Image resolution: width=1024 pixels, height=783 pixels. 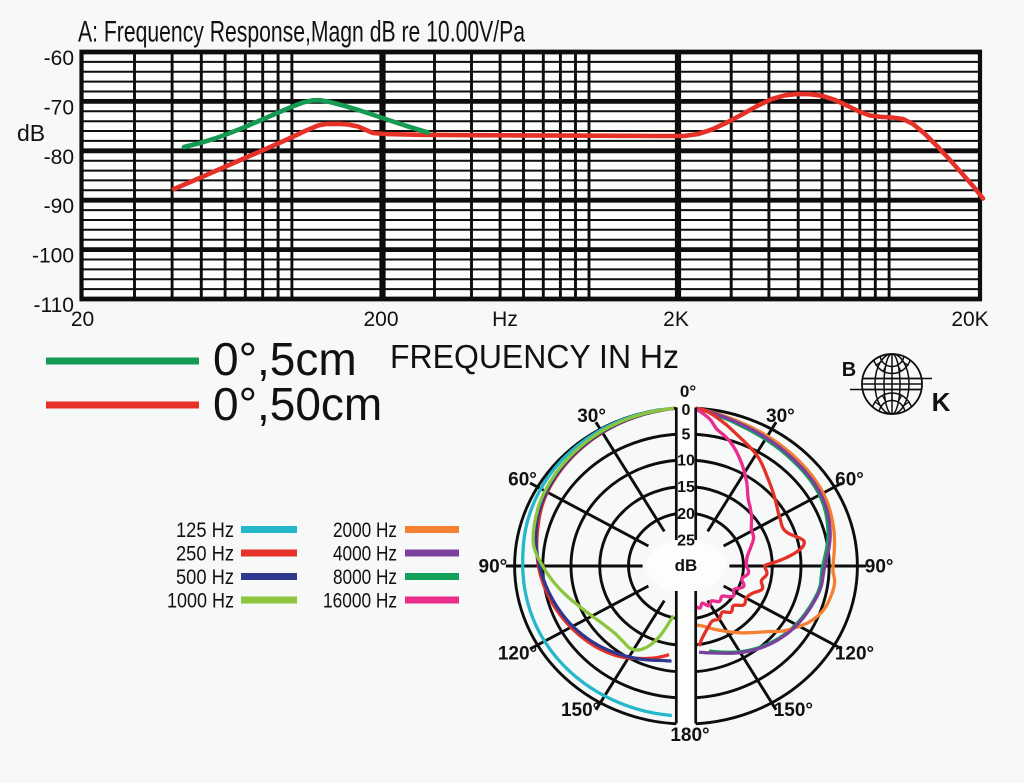 I want to click on svg-text: 10, so click(x=686, y=461).